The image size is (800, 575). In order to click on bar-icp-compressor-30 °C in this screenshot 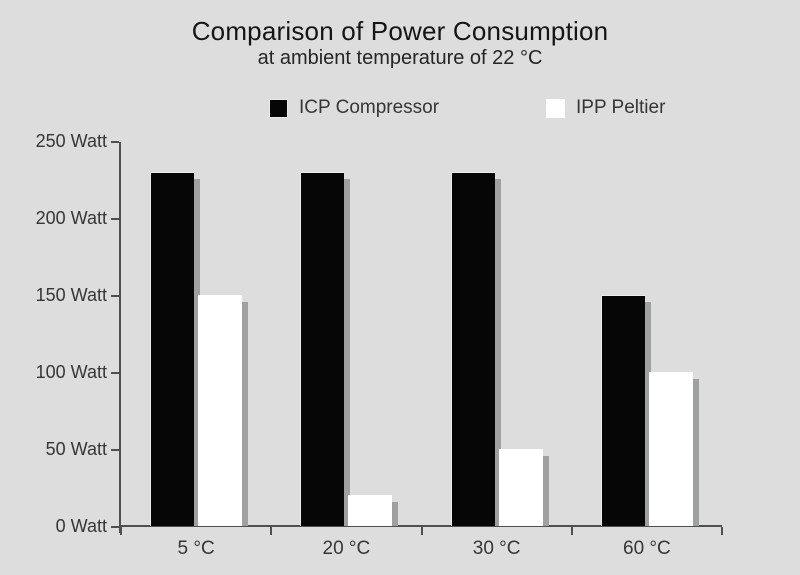, I will do `click(472, 348)`.